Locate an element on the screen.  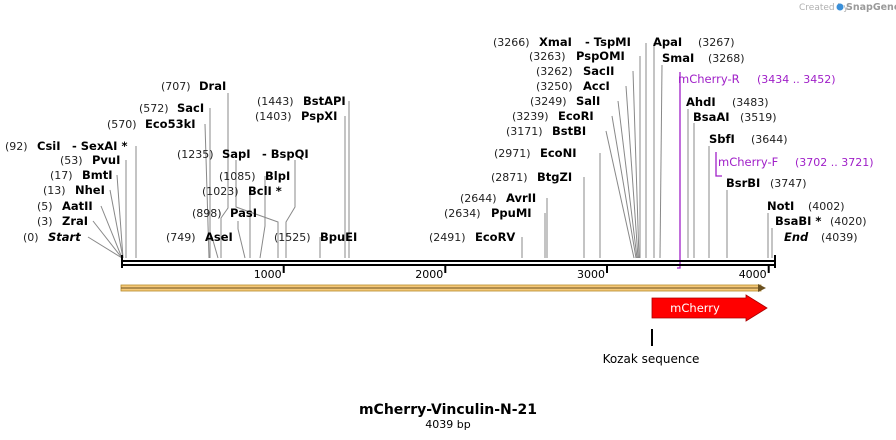
site-sexai: - SexAI * is located at coordinates (99, 146).